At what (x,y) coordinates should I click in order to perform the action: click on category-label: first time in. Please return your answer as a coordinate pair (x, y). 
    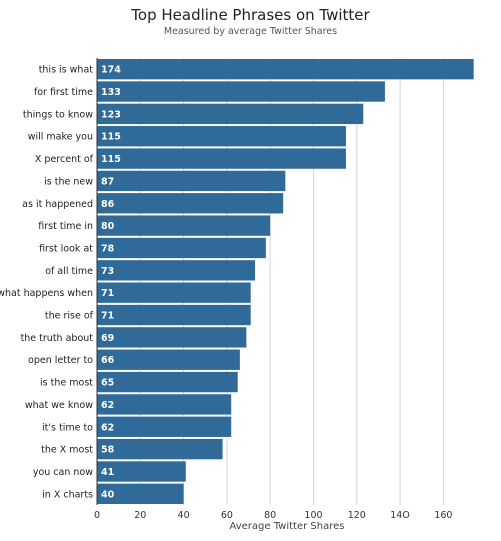
    Looking at the image, I should click on (65, 226).